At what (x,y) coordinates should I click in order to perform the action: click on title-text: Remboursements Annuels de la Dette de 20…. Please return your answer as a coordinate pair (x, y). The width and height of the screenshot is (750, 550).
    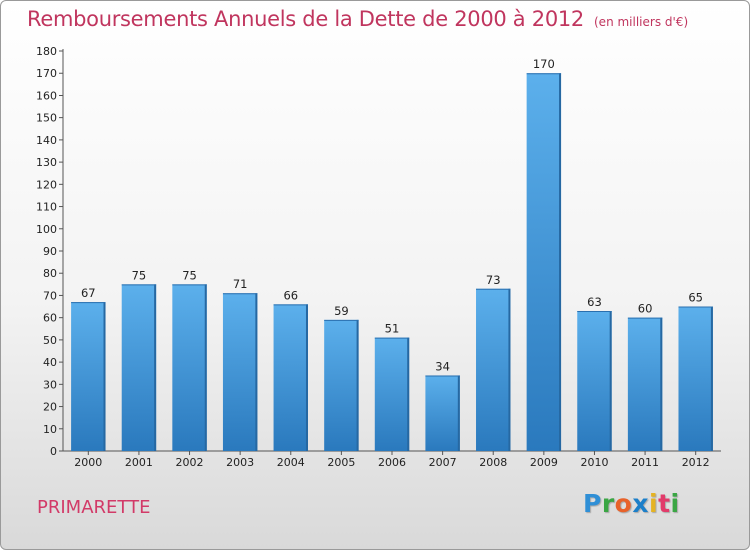
    Looking at the image, I should click on (305, 19).